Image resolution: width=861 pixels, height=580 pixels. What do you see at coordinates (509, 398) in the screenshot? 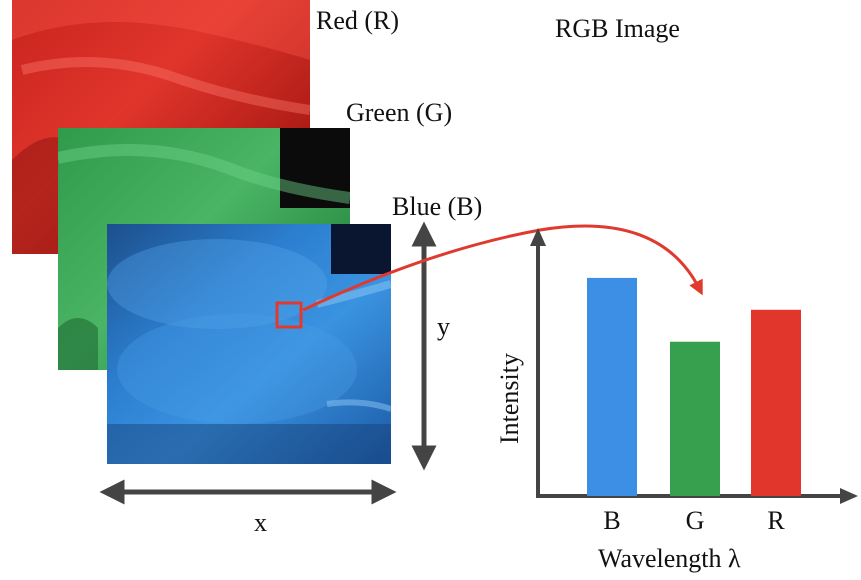
I see `chart-y-axis-label: Intensity` at bounding box center [509, 398].